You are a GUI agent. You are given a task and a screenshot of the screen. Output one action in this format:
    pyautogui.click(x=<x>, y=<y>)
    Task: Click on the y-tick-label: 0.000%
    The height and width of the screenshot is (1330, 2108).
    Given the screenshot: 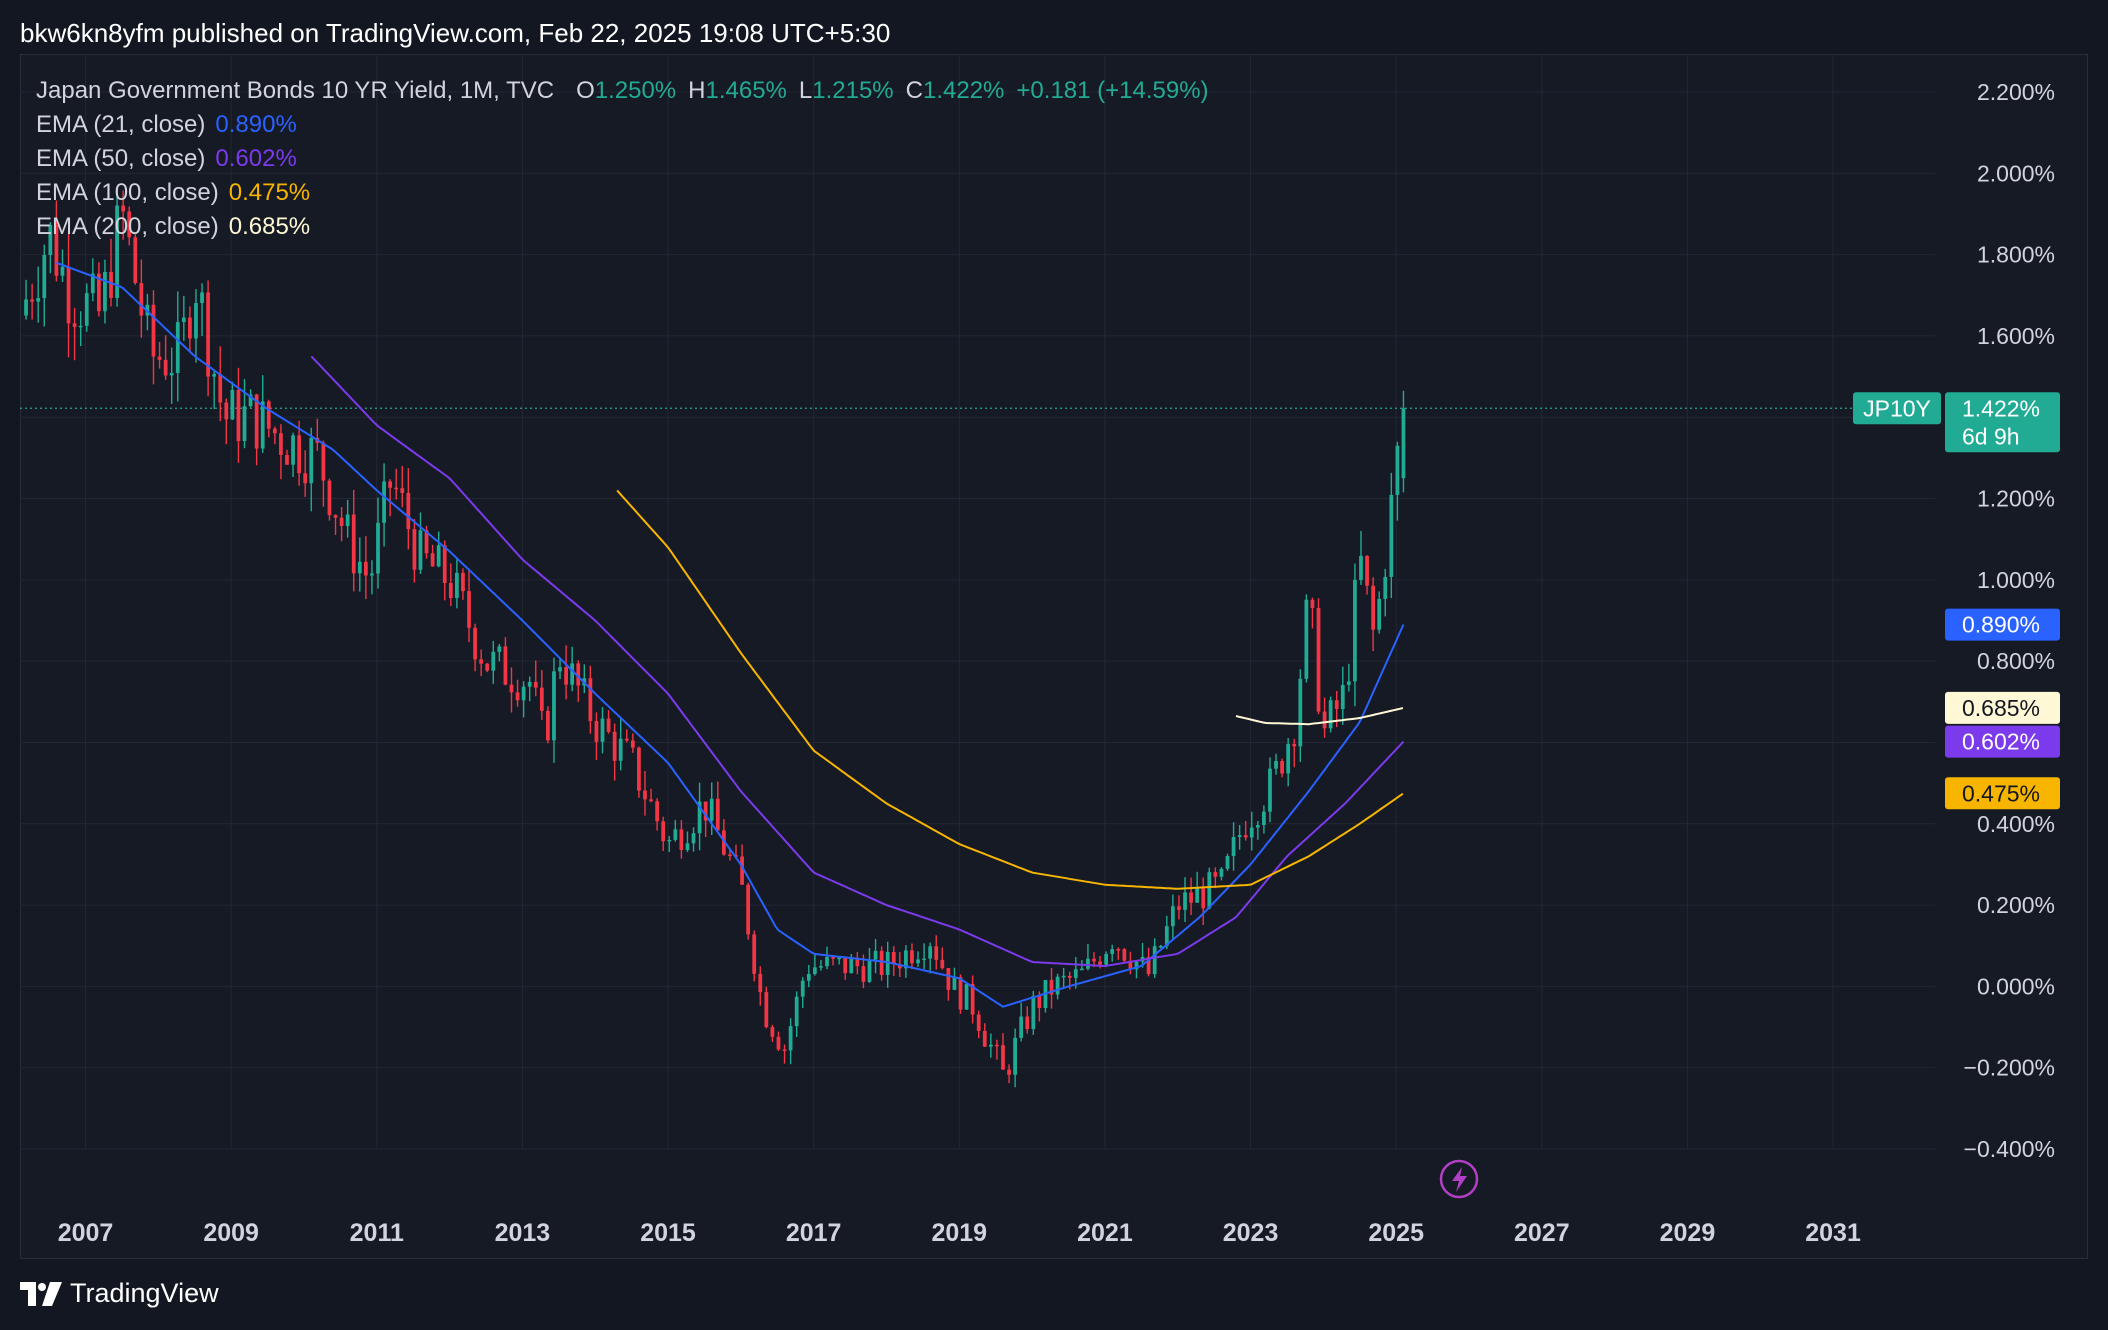 What is the action you would take?
    pyautogui.click(x=2016, y=986)
    